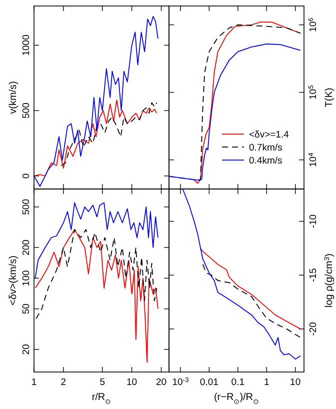 The image size is (336, 409). Describe the element at coordinates (237, 399) in the screenshot. I see `x-axis-title: (r−R$_{⊙}$)/R$_{⊙}$` at that location.